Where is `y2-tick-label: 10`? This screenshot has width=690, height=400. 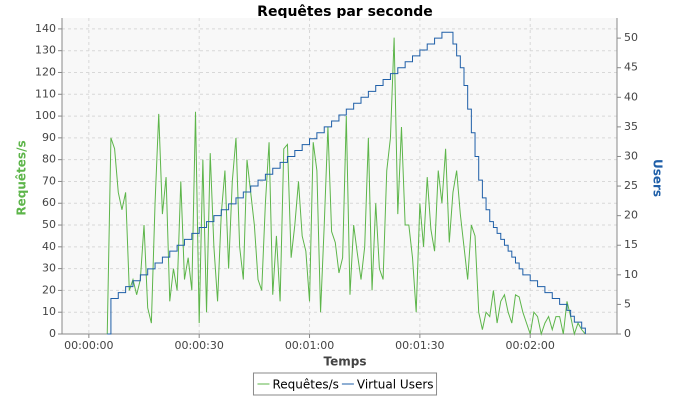 y2-tick-label: 10 is located at coordinates (631, 274).